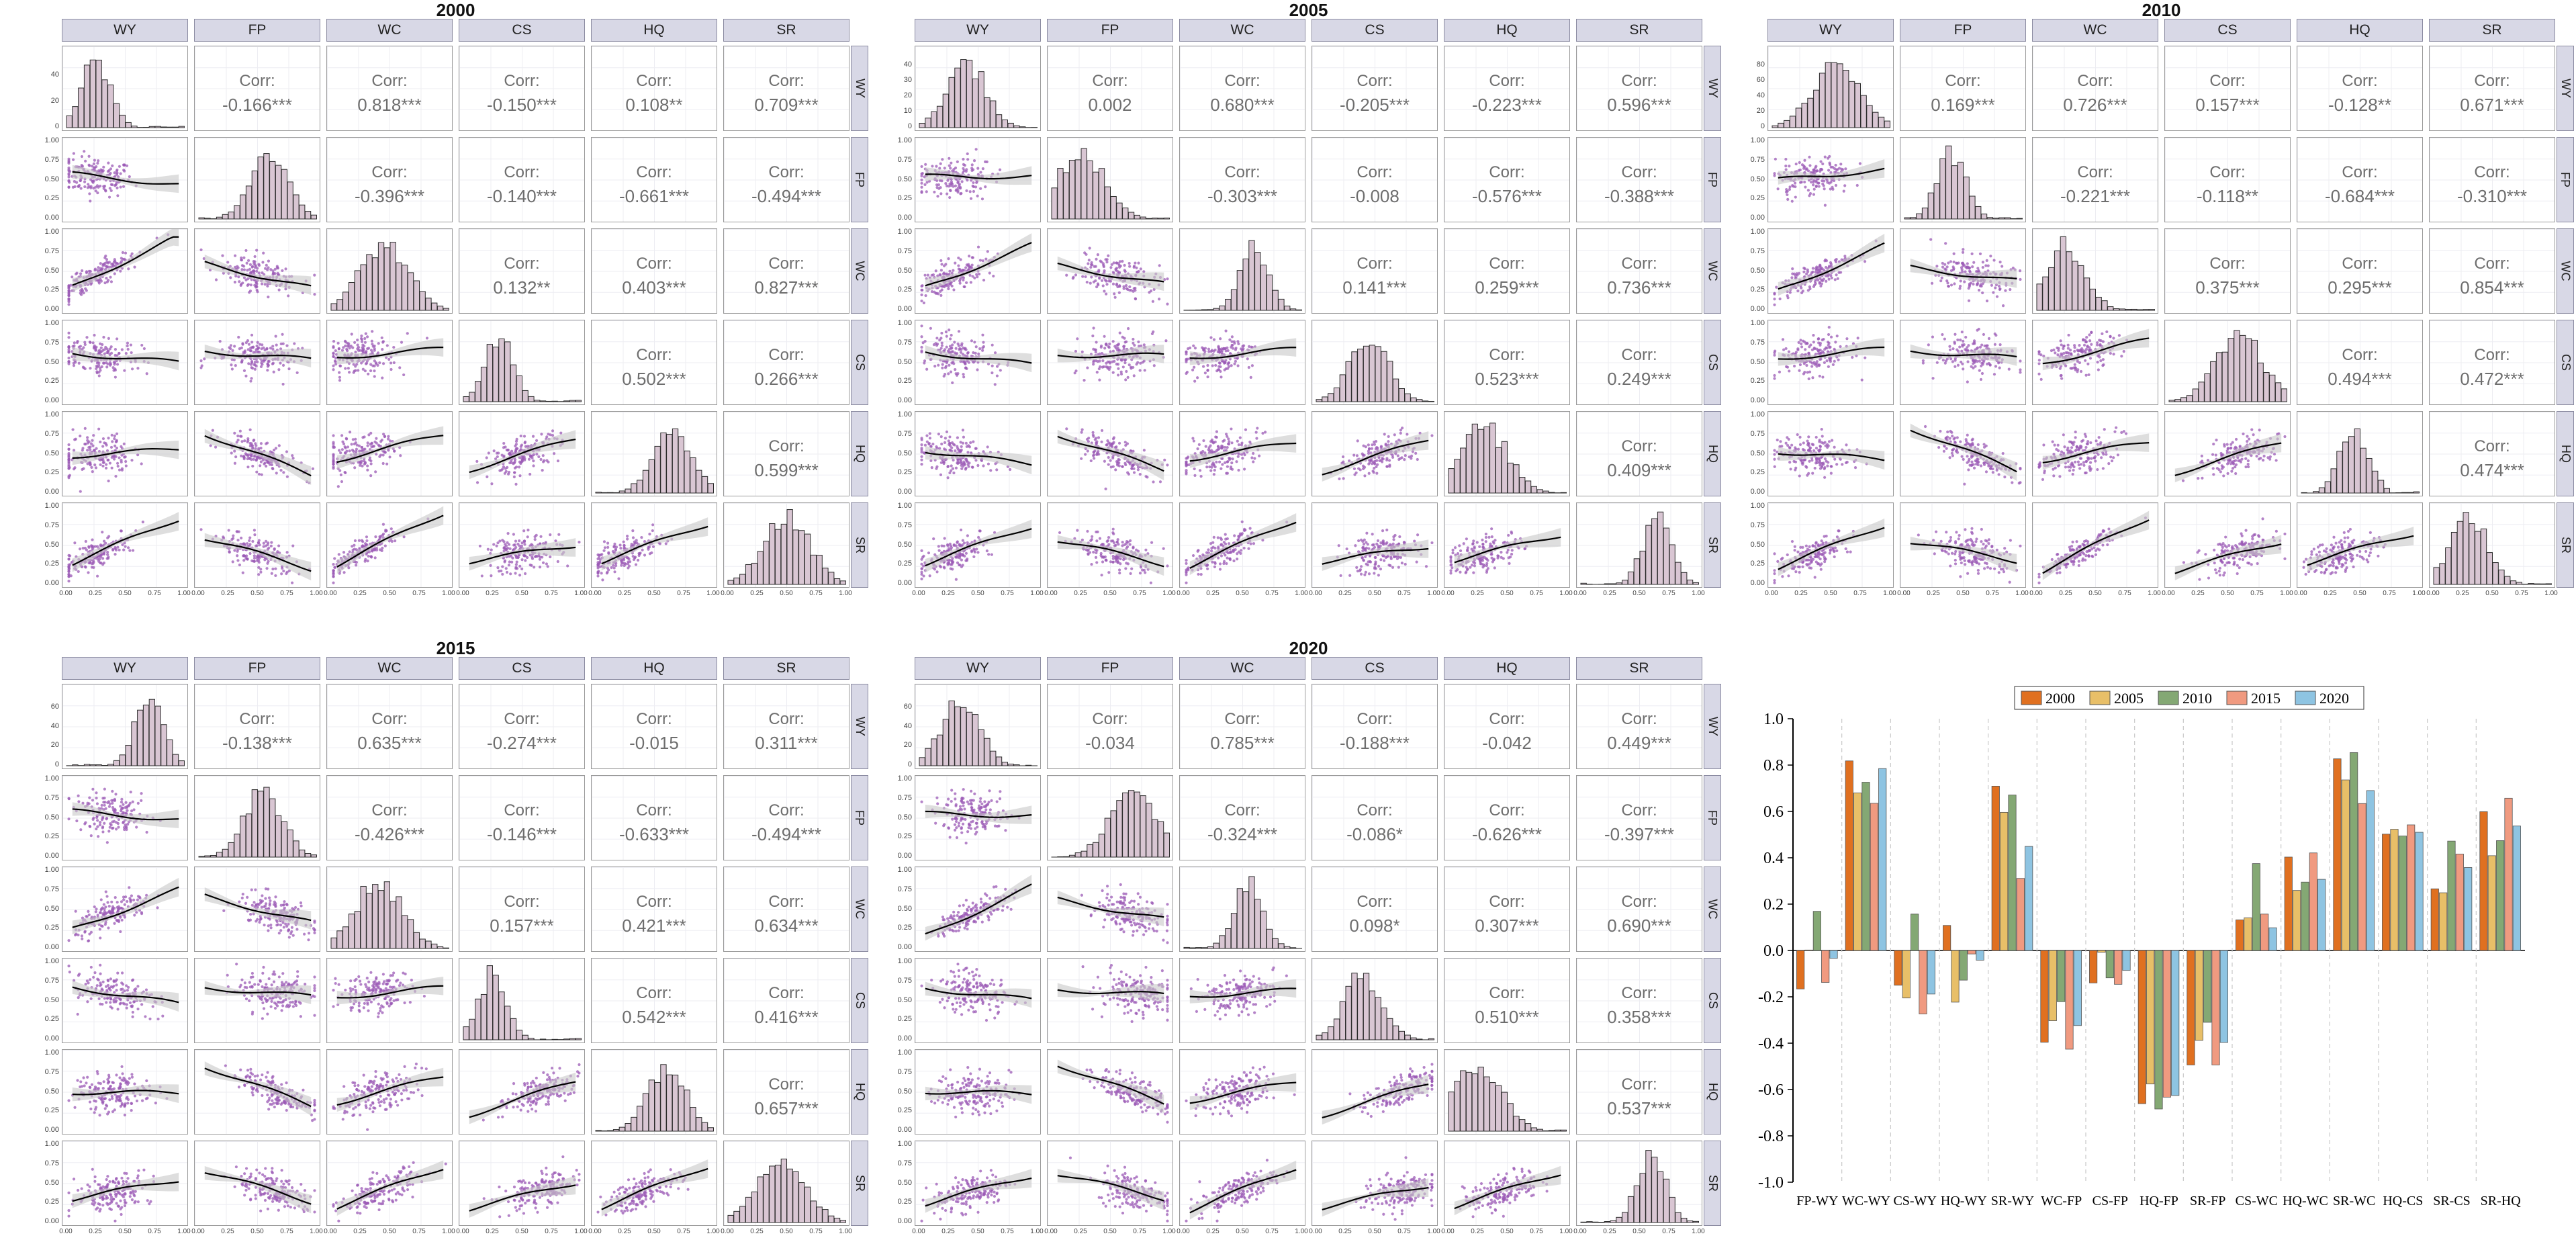  Describe the element at coordinates (1507, 88) in the screenshot. I see `panel-wy-hq: Corr: -0.223***` at that location.